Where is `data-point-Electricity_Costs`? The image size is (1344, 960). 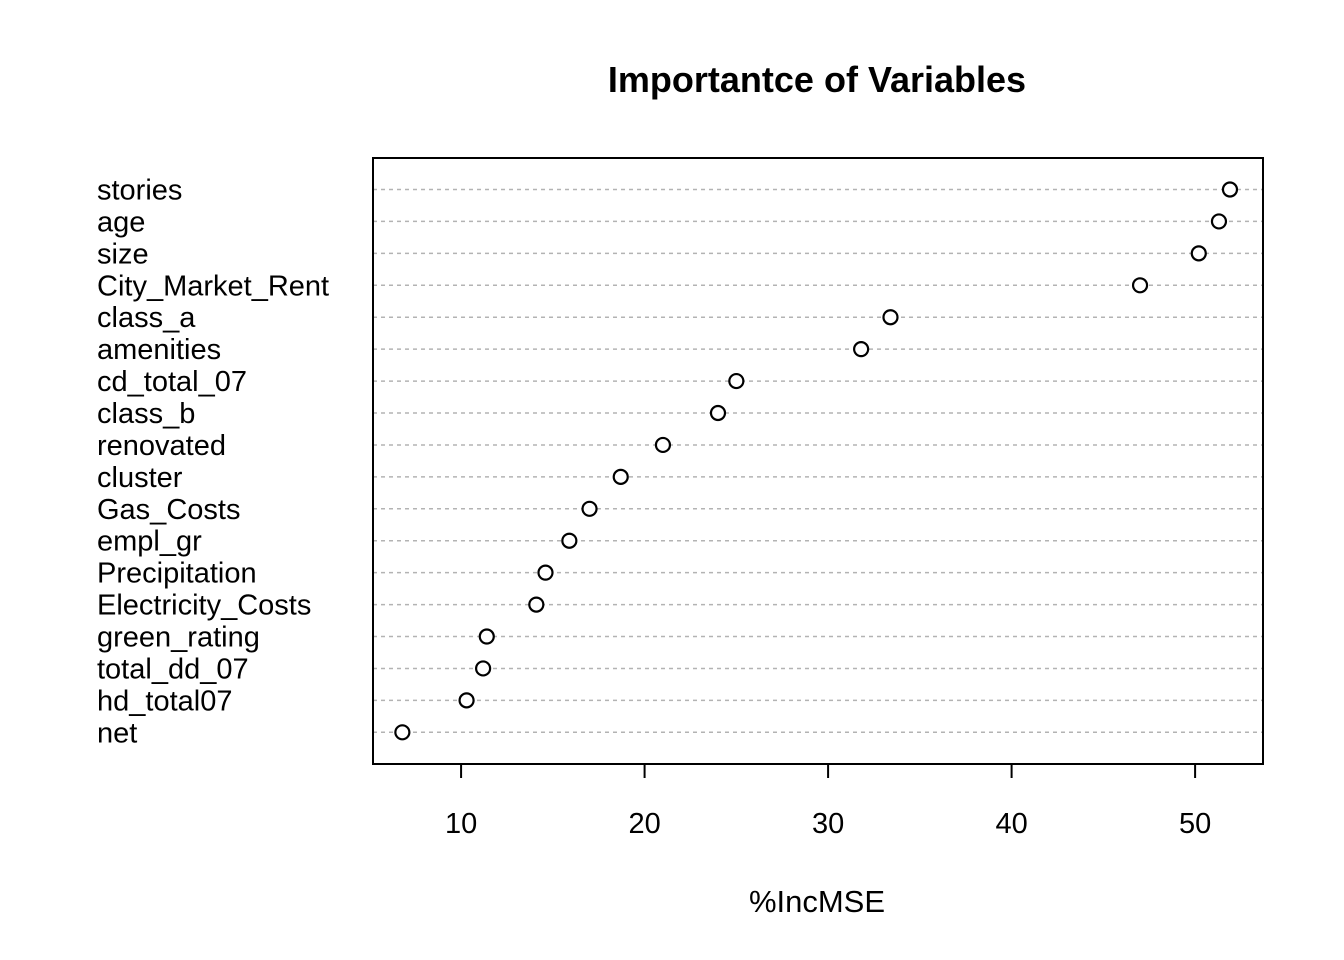
data-point-Electricity_Costs is located at coordinates (536, 604).